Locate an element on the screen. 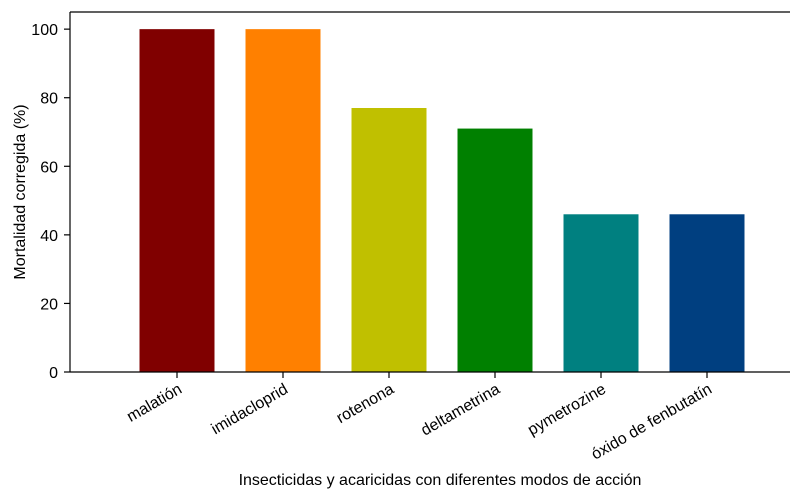  x-tick-label: malatión is located at coordinates (154, 403).